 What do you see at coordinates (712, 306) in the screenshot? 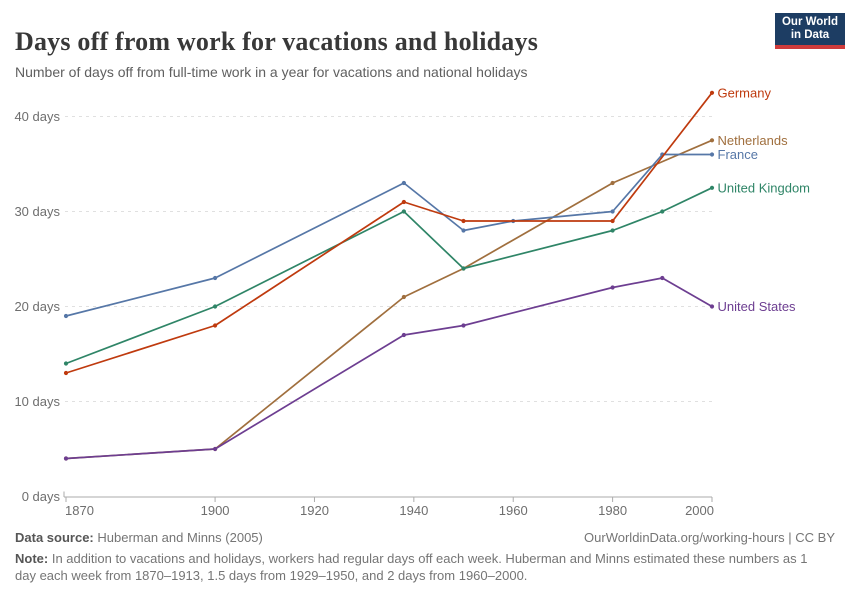
I see `data-point-united-states-2000` at bounding box center [712, 306].